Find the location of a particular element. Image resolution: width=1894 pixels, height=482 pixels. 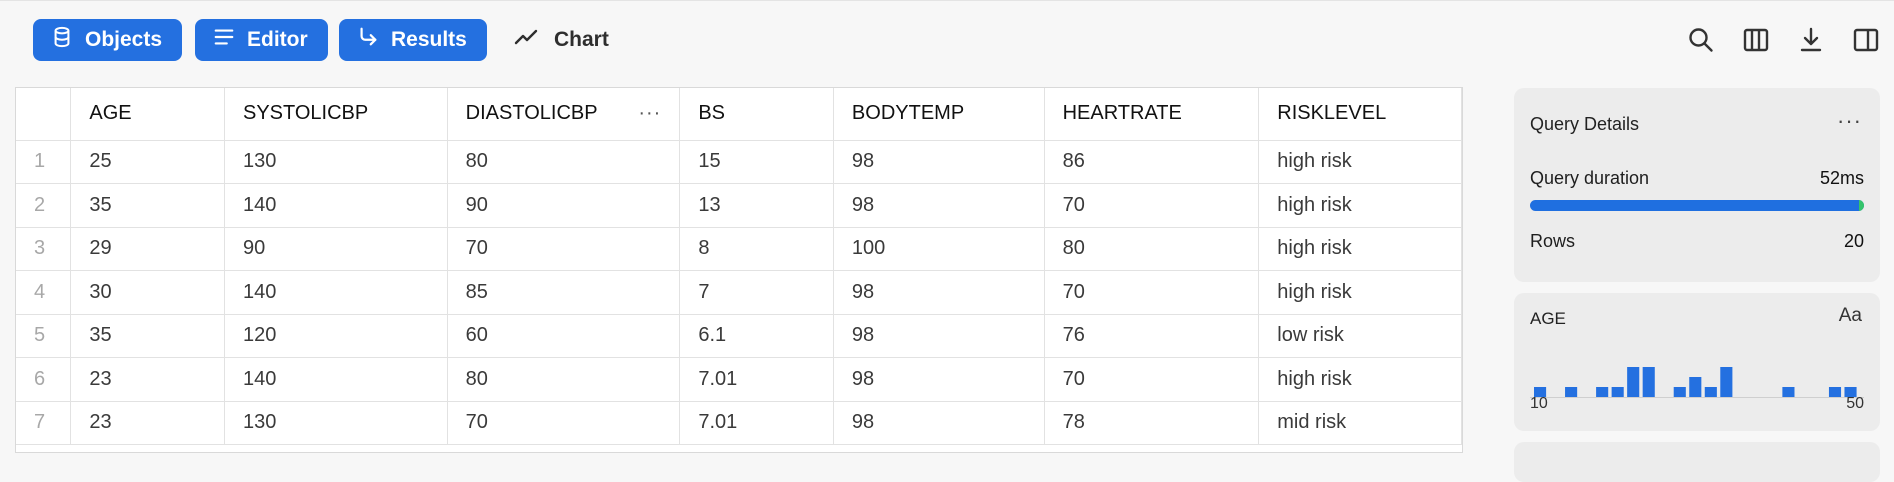

more-options-icon: ··· is located at coordinates (1849, 120).